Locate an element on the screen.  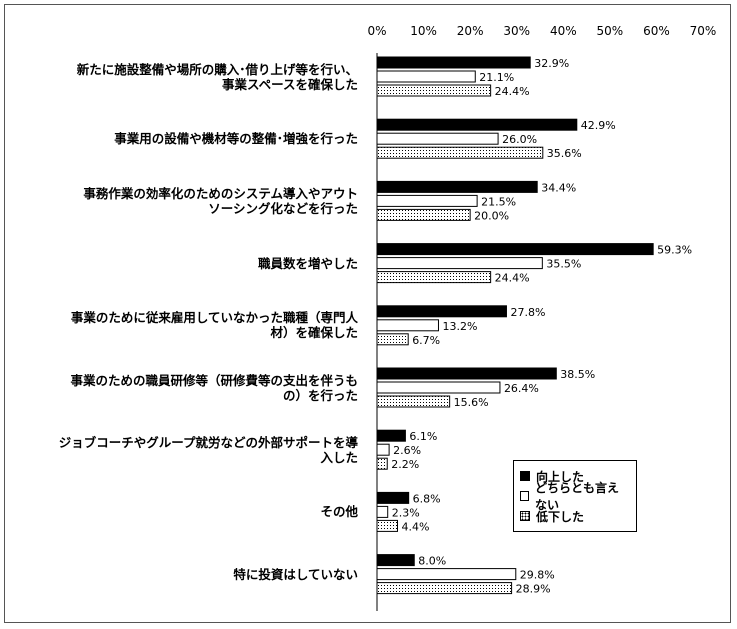
category-label-line: 事業のために従来雇用していなかった職種（専門人 is located at coordinates (214, 318).